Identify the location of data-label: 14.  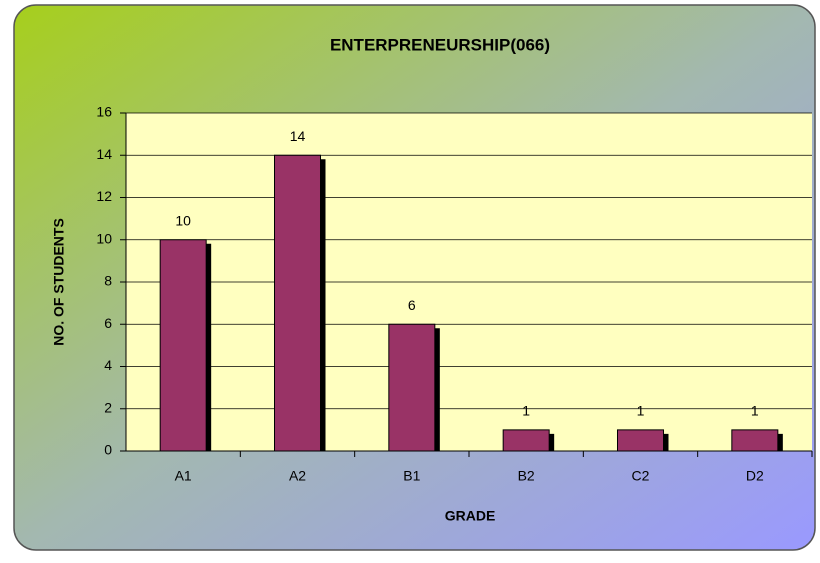
(298, 136).